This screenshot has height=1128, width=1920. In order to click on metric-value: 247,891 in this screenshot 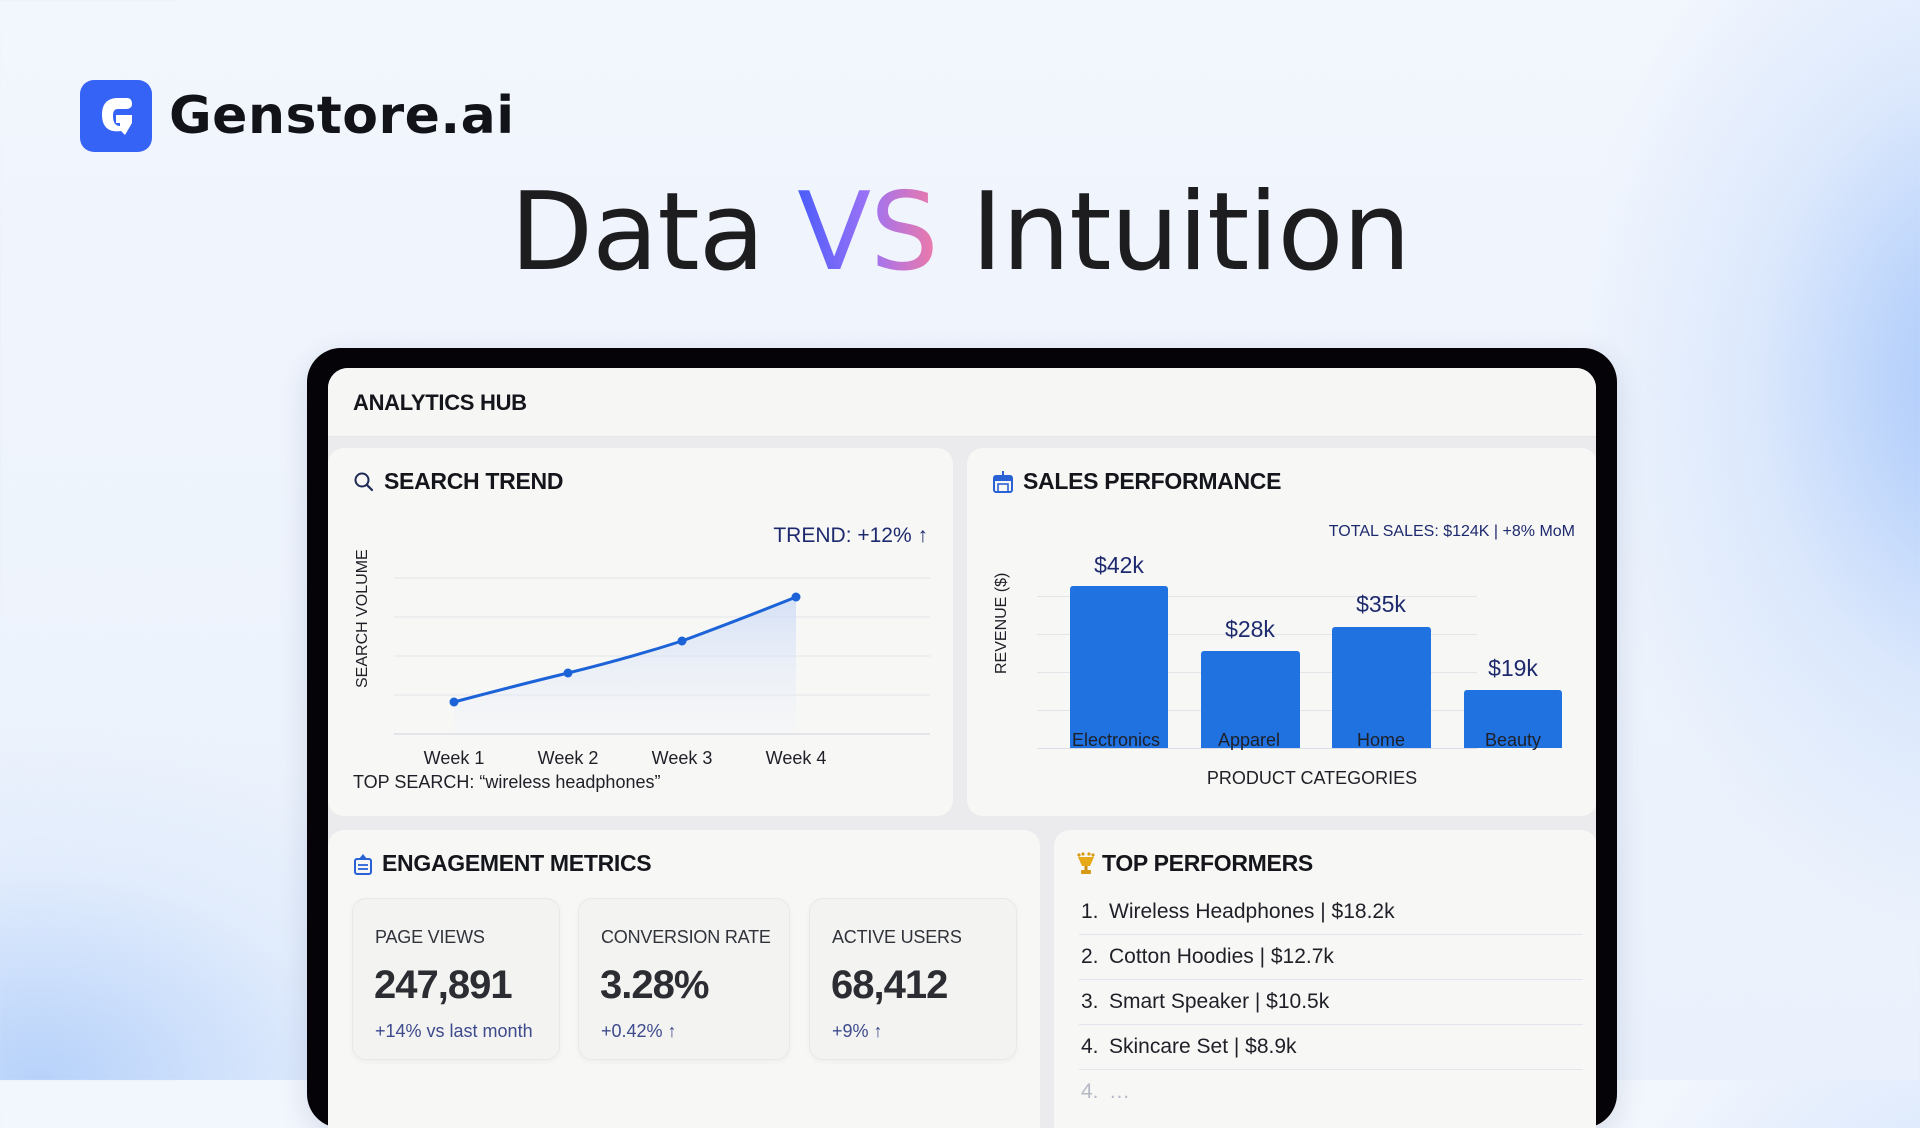, I will do `click(443, 985)`.